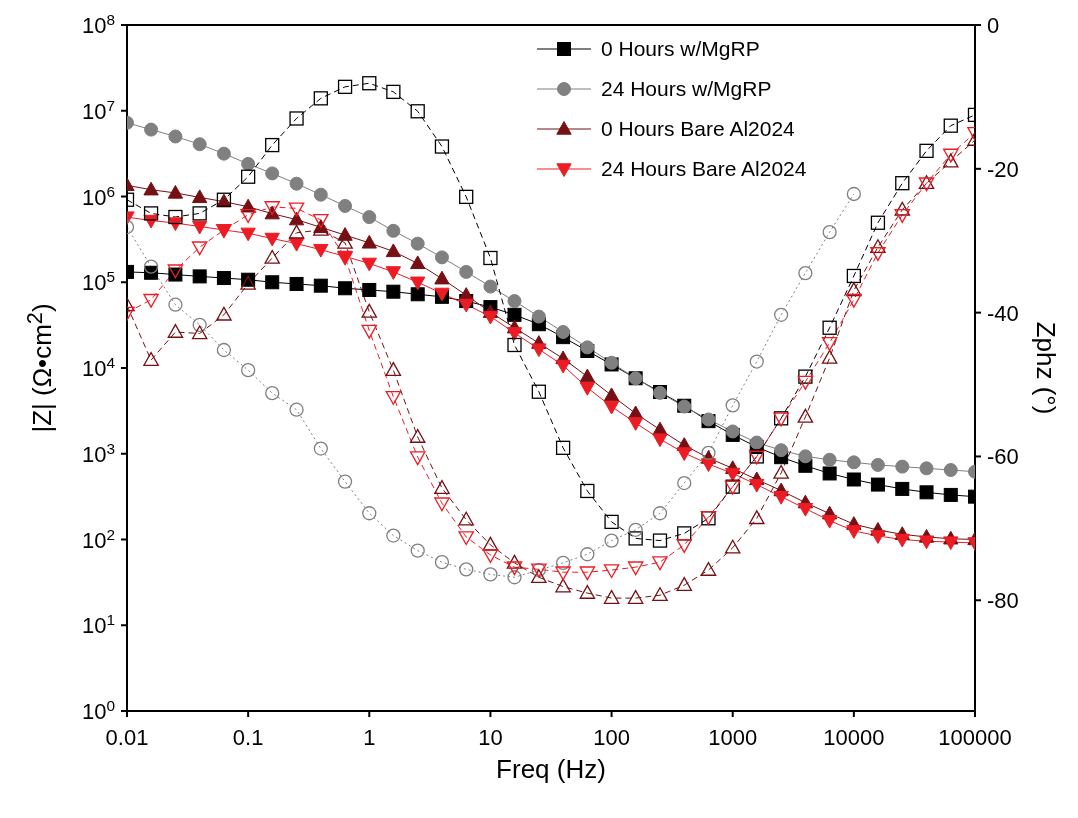  Describe the element at coordinates (704, 169) in the screenshot. I see `legend-label: 24 Hours Bare Al2024` at that location.